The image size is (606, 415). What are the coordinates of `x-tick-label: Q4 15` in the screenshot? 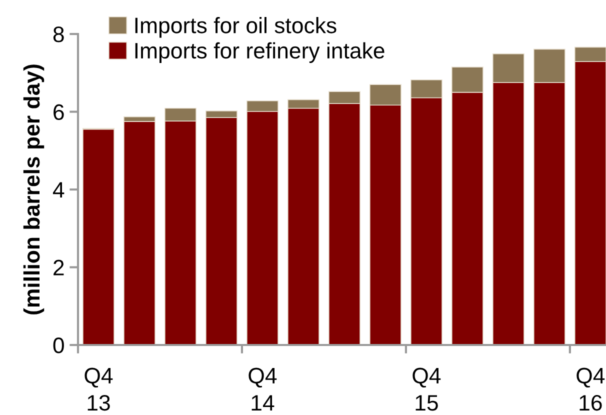 It's located at (426, 389).